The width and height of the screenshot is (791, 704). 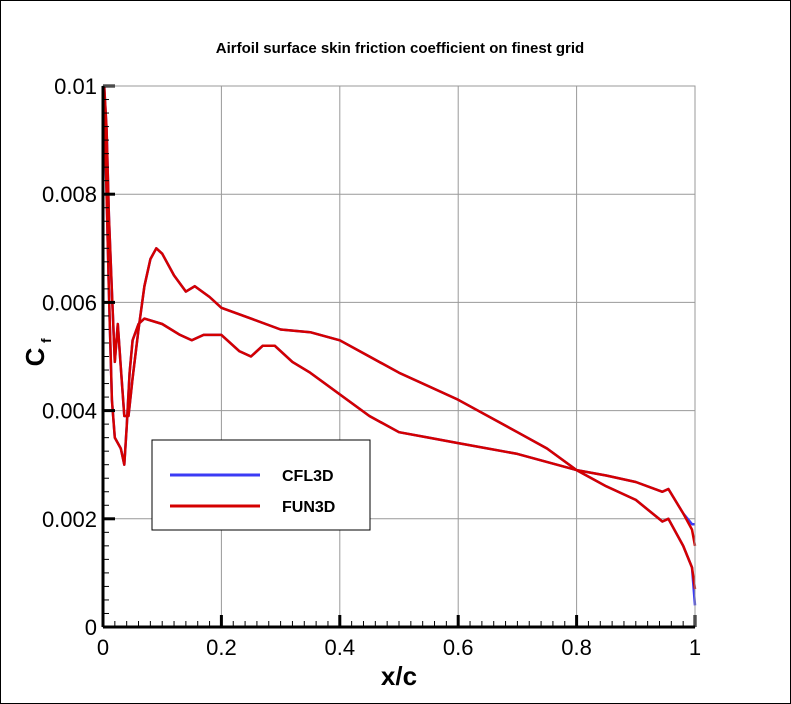 I want to click on x-tick-label: 0.8, so click(x=576, y=647).